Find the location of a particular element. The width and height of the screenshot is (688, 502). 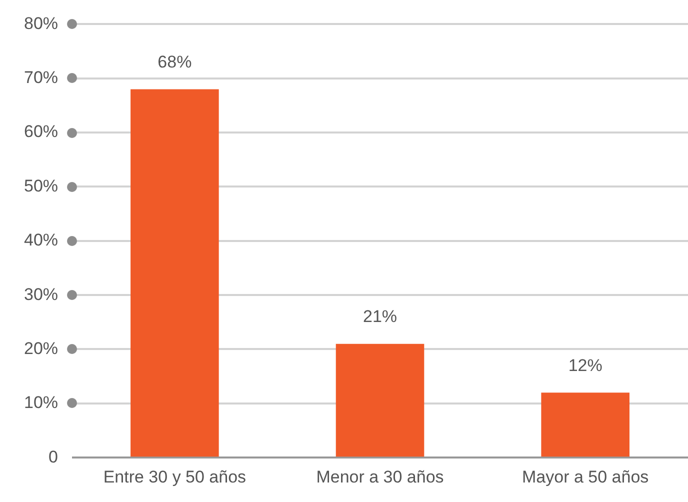

y-tick-label: 60% is located at coordinates (41, 132).